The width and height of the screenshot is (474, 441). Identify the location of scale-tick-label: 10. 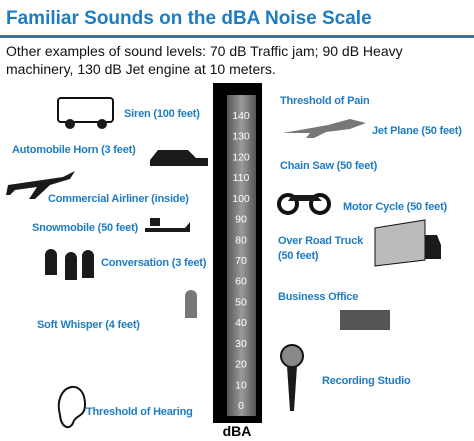
(241, 385).